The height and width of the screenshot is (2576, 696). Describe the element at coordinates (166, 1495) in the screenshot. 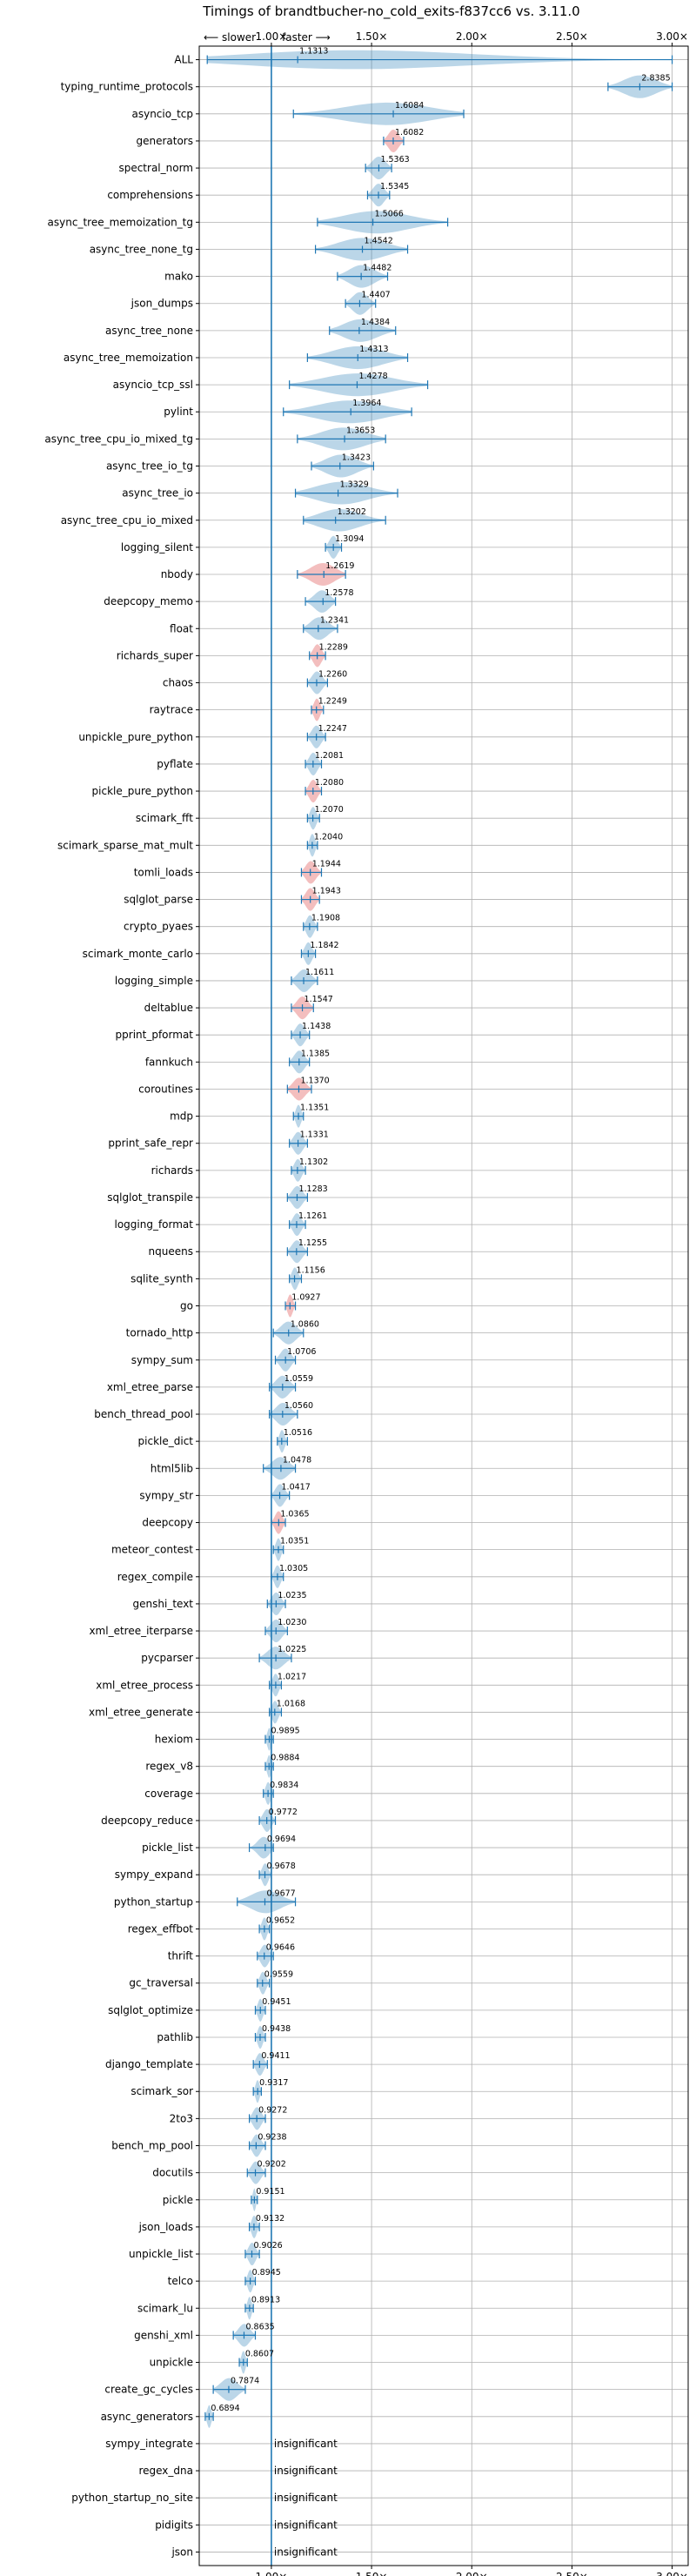

I see `benchmark-name-label: sympy_str` at that location.